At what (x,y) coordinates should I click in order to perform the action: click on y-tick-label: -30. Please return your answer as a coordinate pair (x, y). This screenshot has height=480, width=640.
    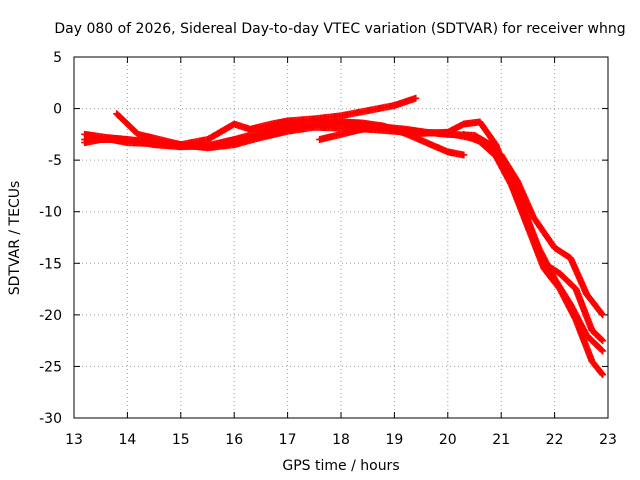
    Looking at the image, I should click on (50, 419).